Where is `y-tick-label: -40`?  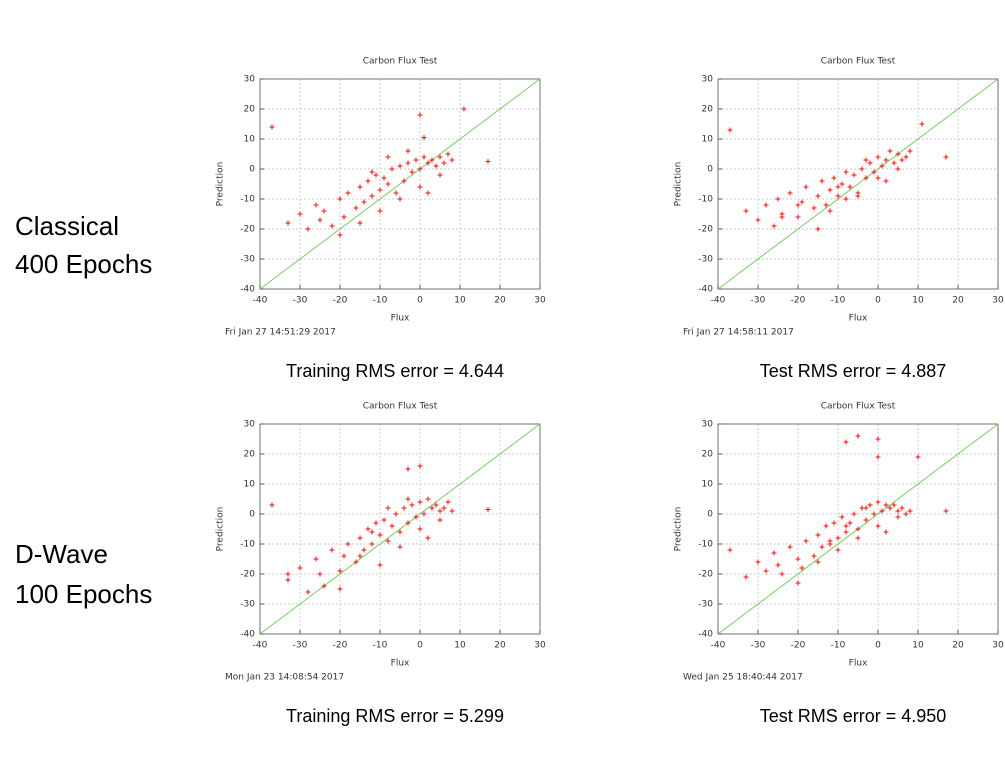 y-tick-label: -40 is located at coordinates (247, 635).